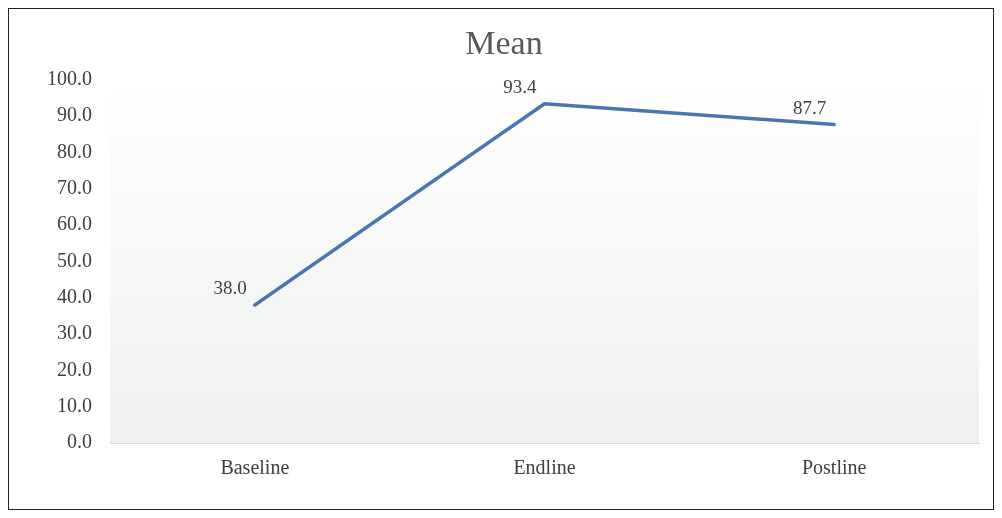 This screenshot has width=1002, height=518. What do you see at coordinates (544, 467) in the screenshot?
I see `x-tick-label: Endline` at bounding box center [544, 467].